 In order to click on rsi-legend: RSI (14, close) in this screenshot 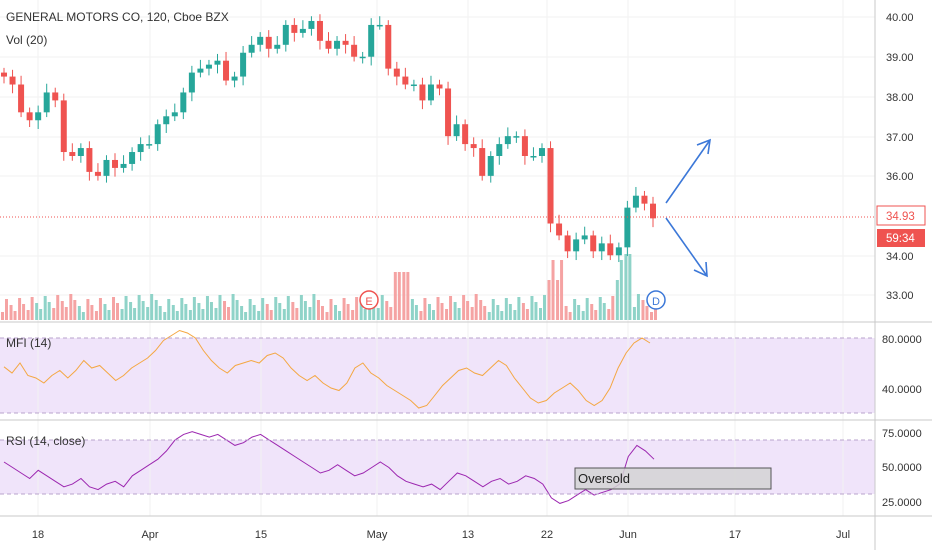, I will do `click(46, 441)`.